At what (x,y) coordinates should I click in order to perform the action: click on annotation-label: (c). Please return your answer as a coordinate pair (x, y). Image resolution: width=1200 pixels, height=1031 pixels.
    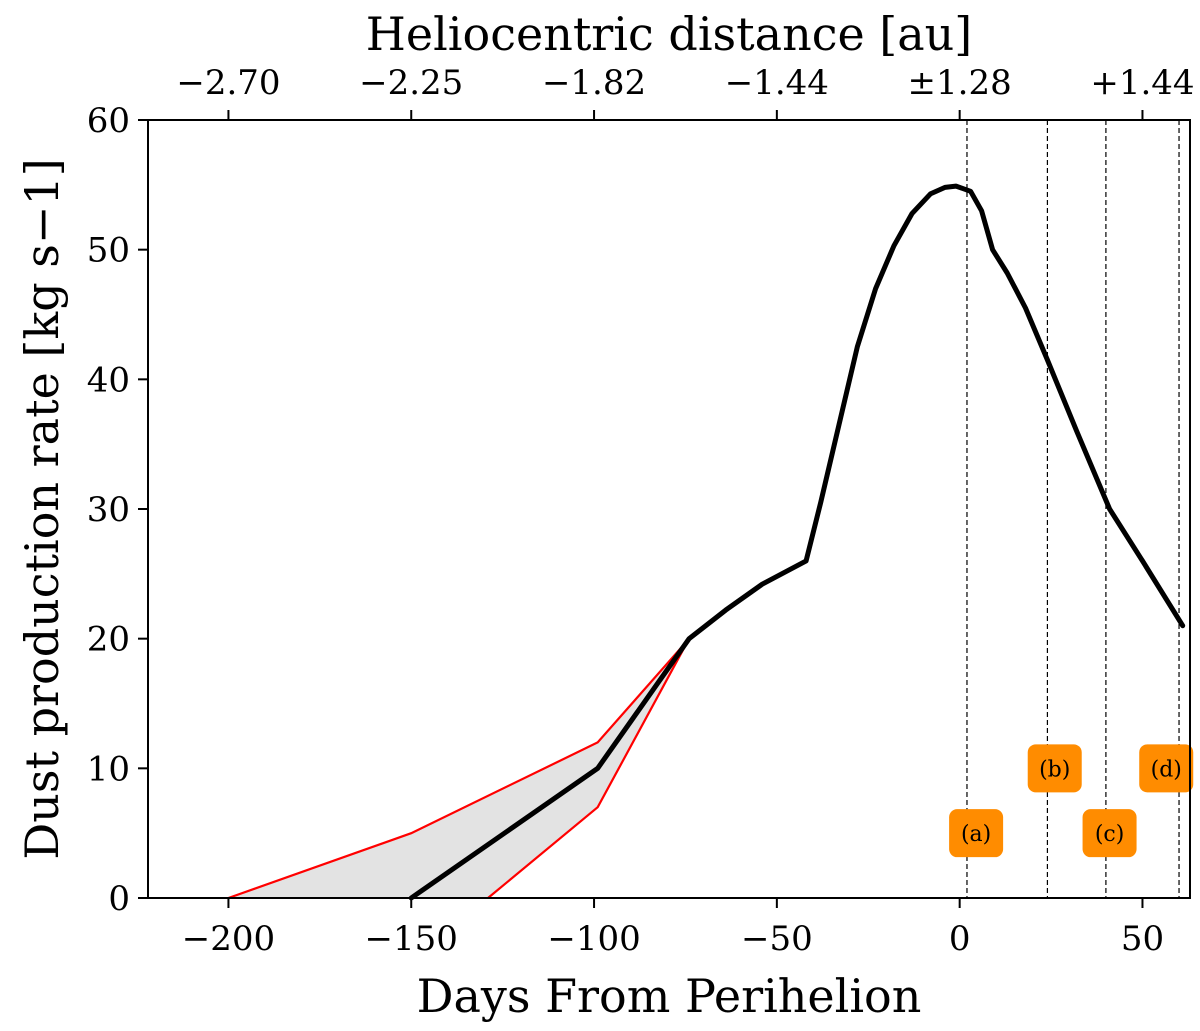
    Looking at the image, I should click on (1110, 834).